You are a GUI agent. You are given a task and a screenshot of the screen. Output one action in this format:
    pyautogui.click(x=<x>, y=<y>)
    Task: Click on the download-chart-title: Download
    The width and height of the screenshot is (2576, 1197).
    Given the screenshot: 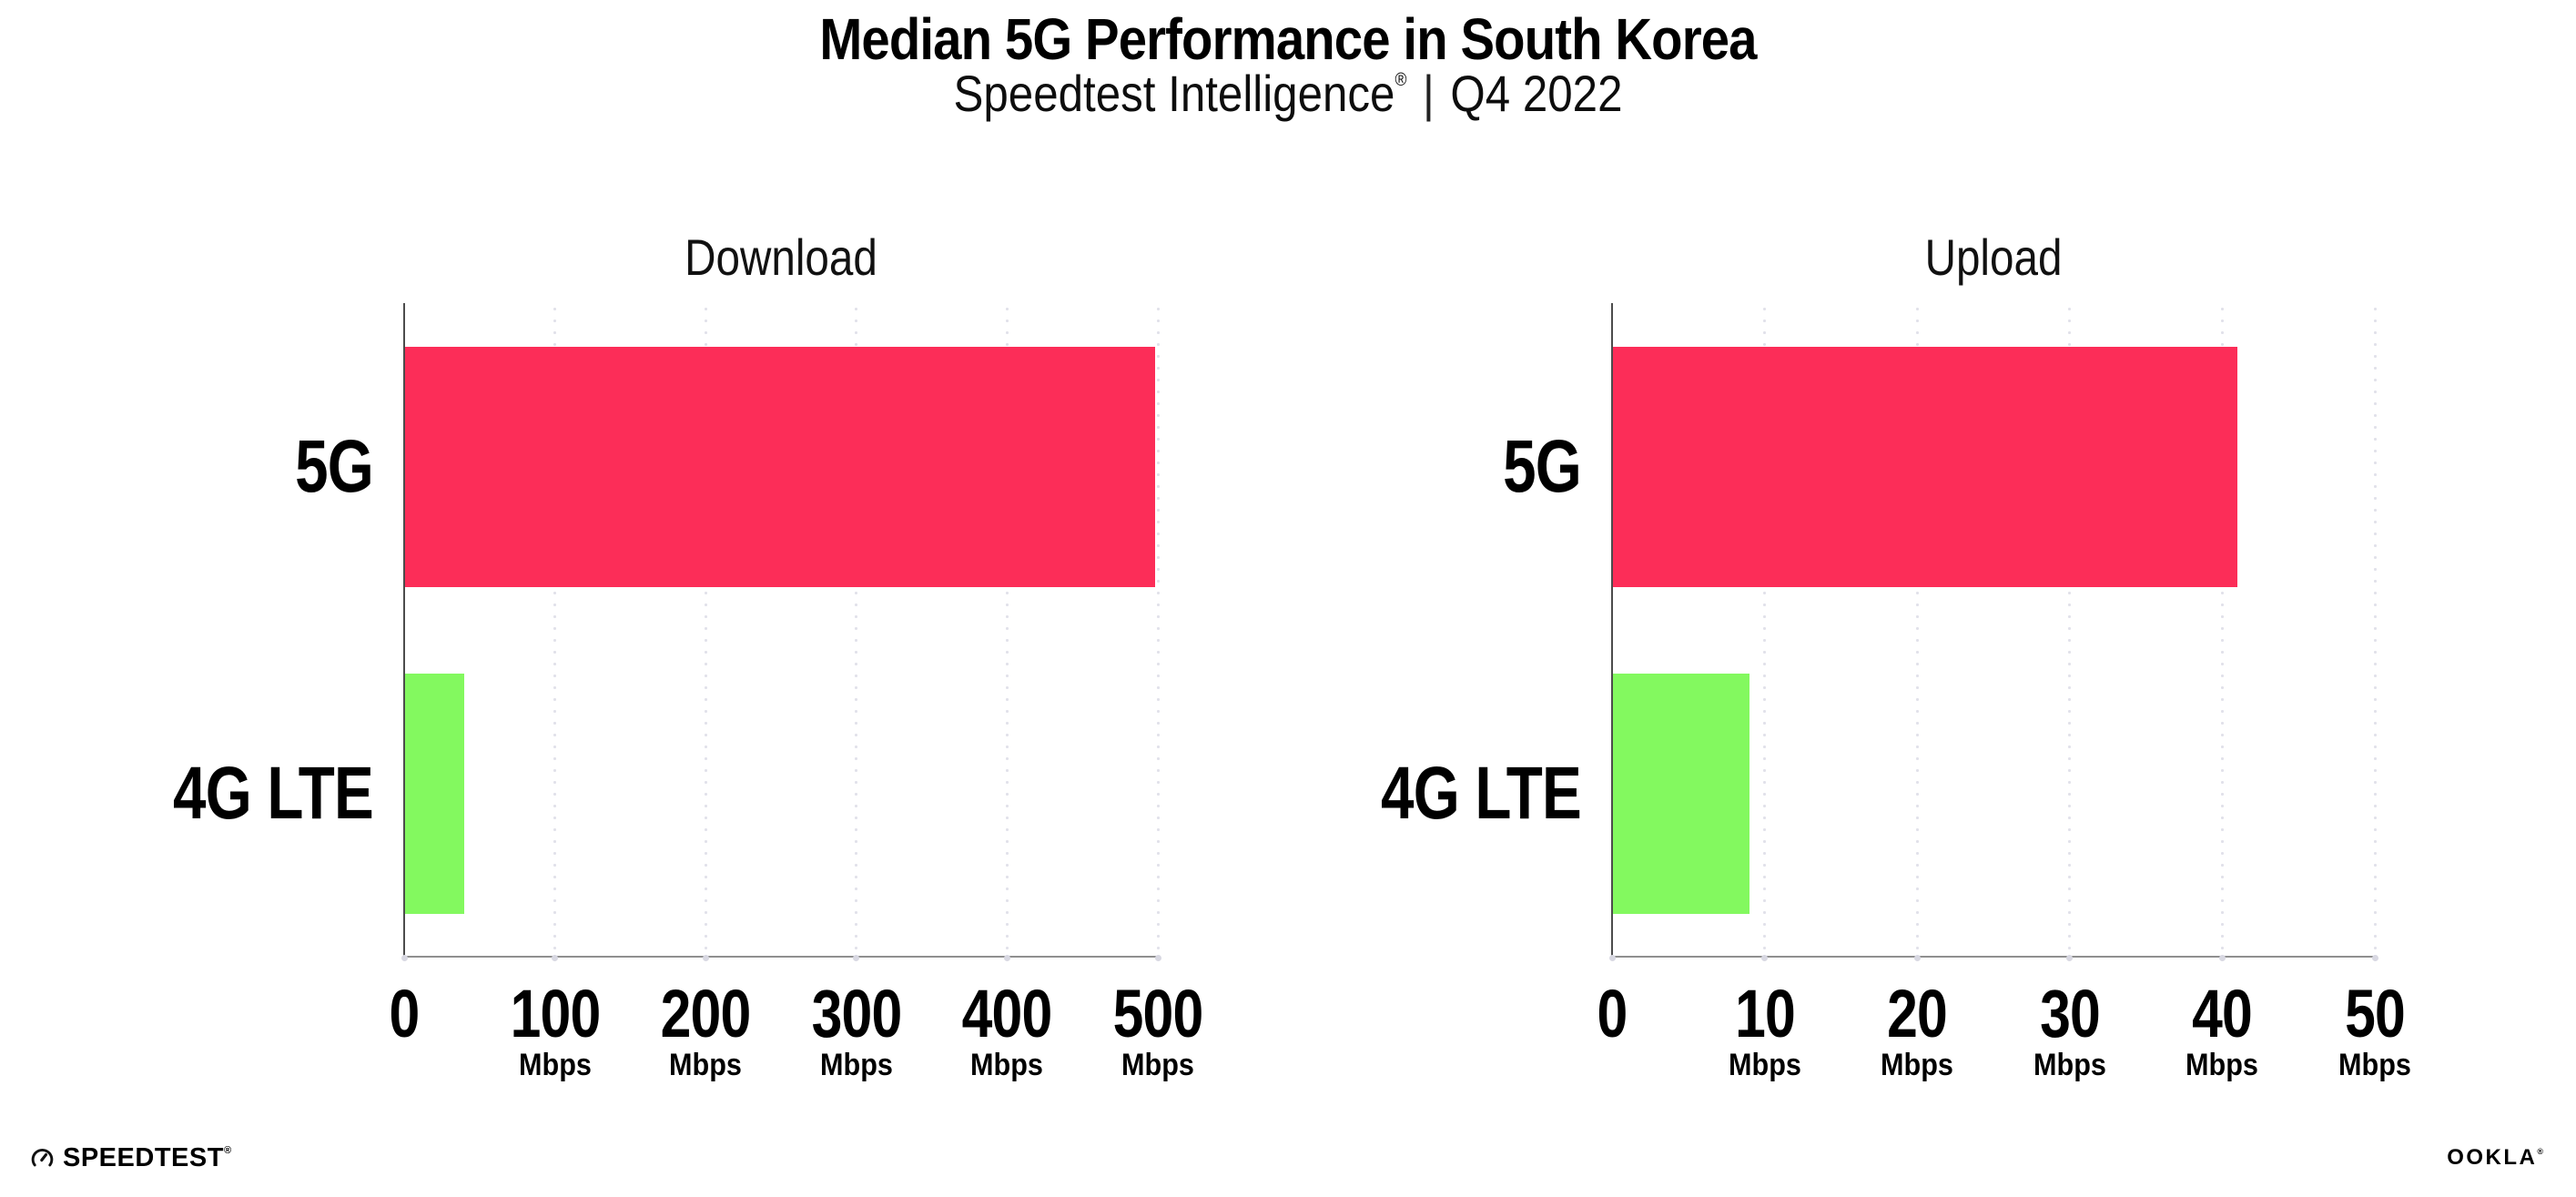 What is the action you would take?
    pyautogui.click(x=781, y=257)
    